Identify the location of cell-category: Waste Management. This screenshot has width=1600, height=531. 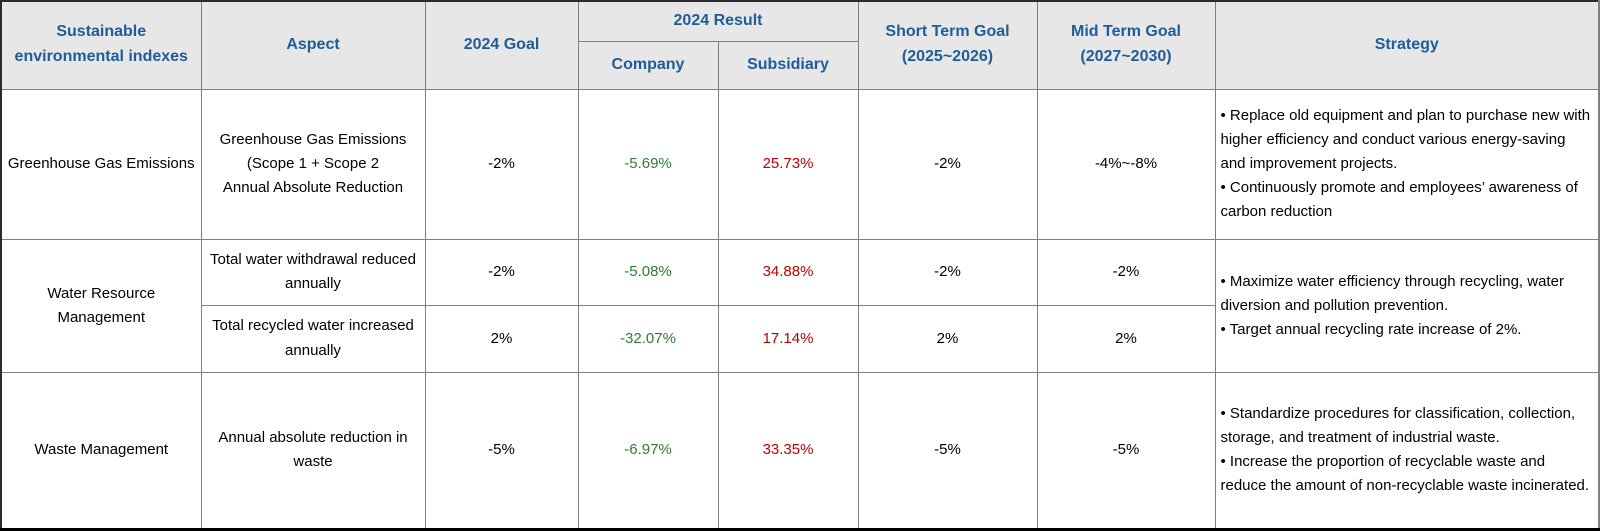
(101, 450).